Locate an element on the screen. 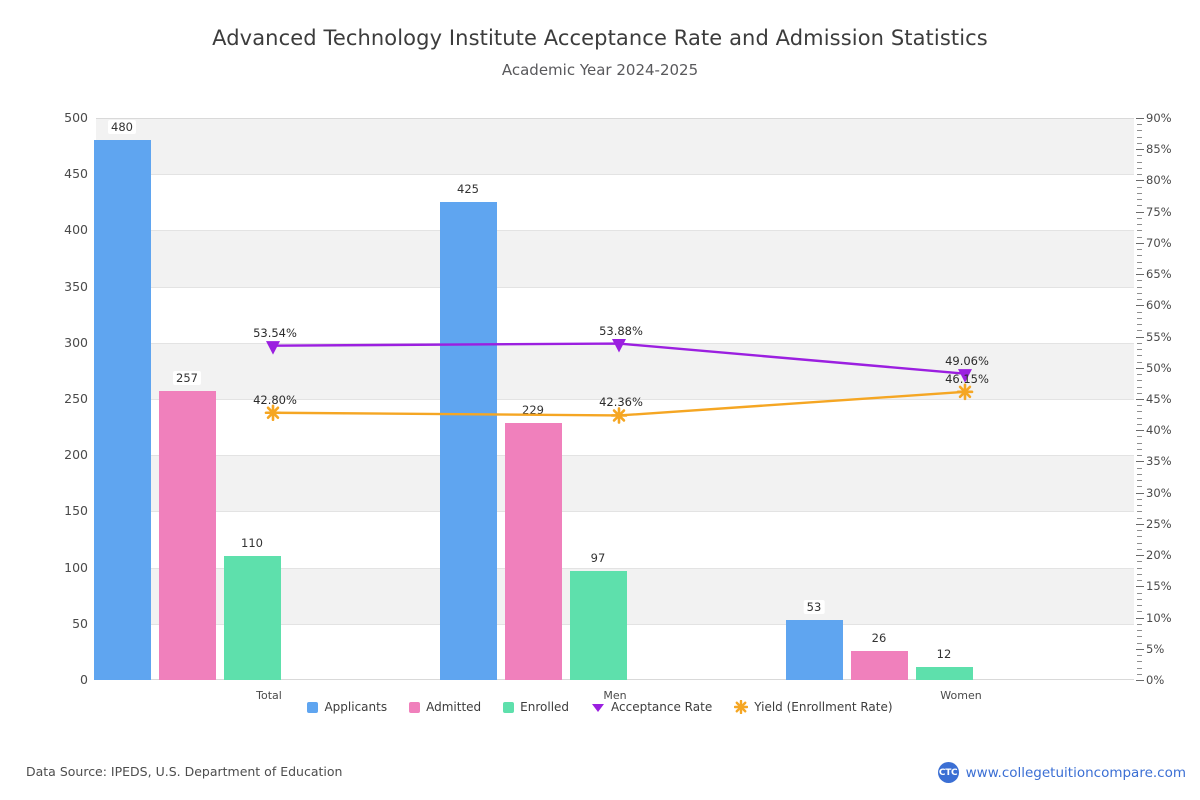  line-value-label: 42.36% is located at coordinates (621, 402).